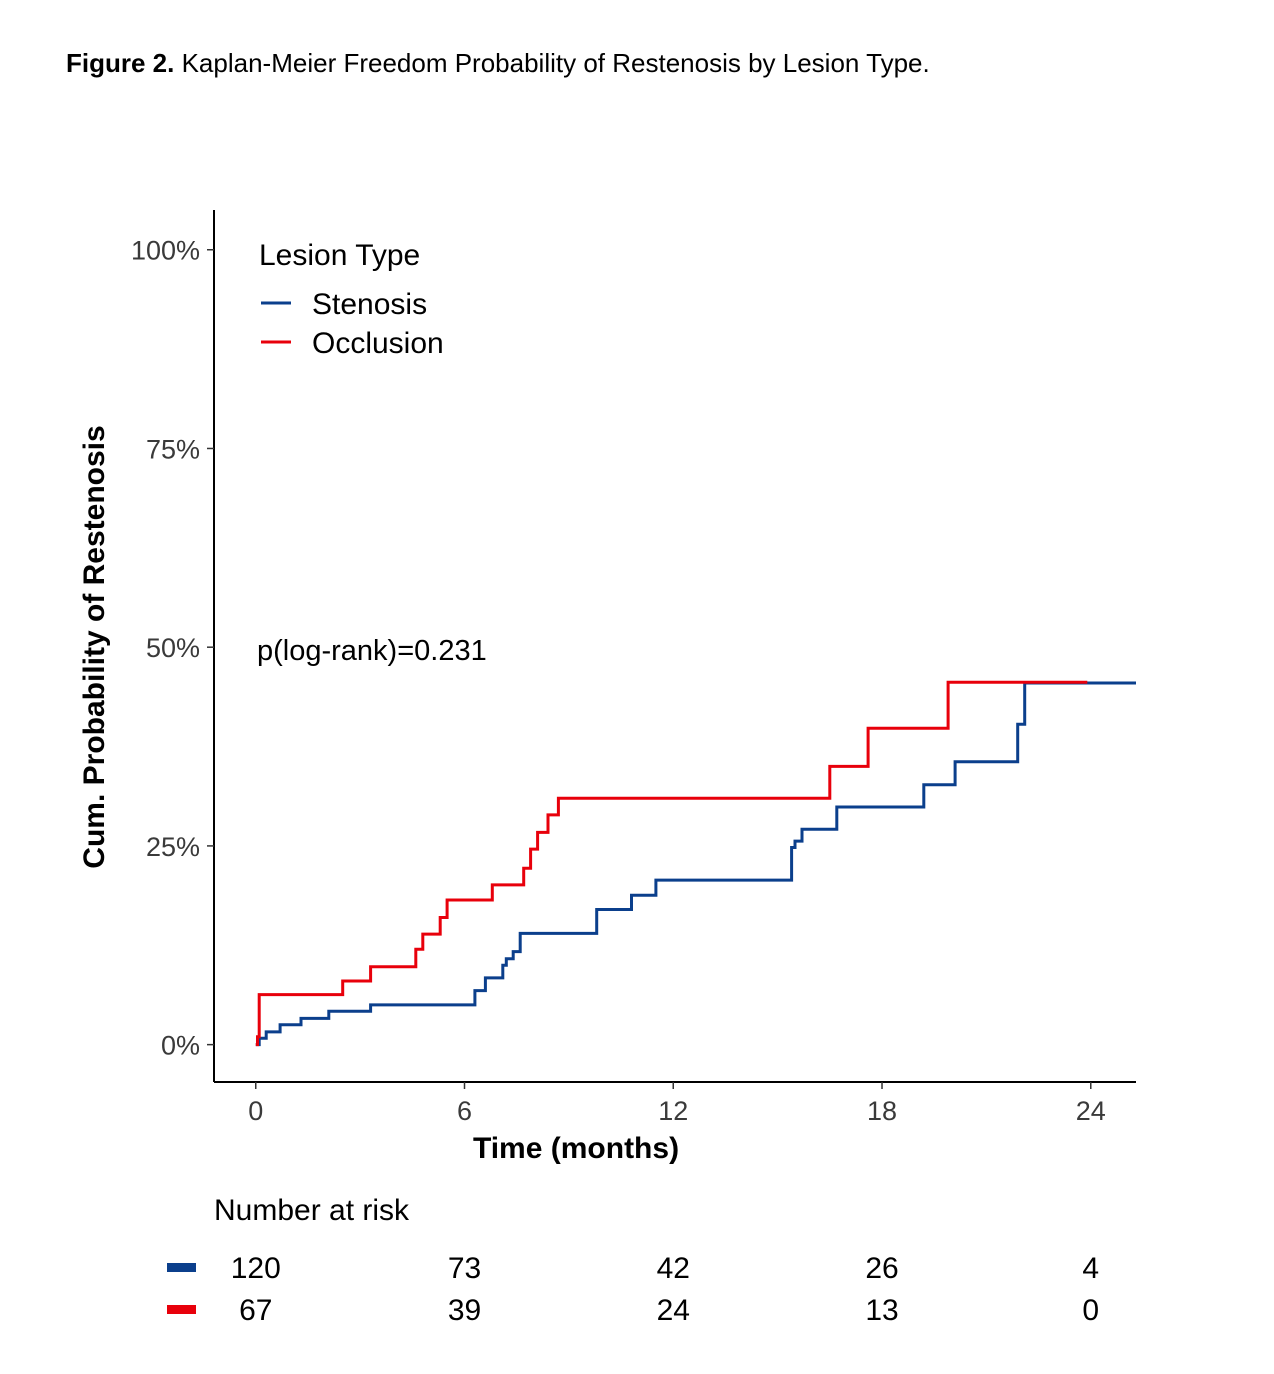 This screenshot has height=1374, width=1274. What do you see at coordinates (173, 648) in the screenshot?
I see `y-tick-label: 50%` at bounding box center [173, 648].